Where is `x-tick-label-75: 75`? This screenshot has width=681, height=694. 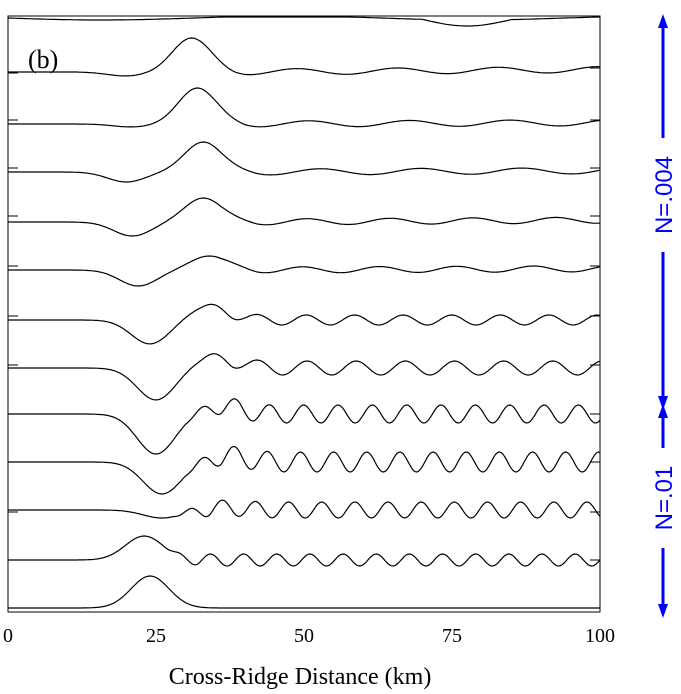
x-tick-label-75: 75 is located at coordinates (452, 636).